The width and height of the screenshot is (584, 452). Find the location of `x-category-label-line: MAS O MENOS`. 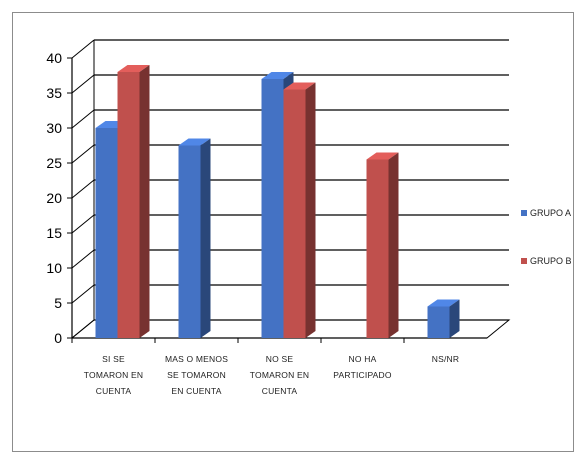

x-category-label-line: MAS O MENOS is located at coordinates (196, 359).